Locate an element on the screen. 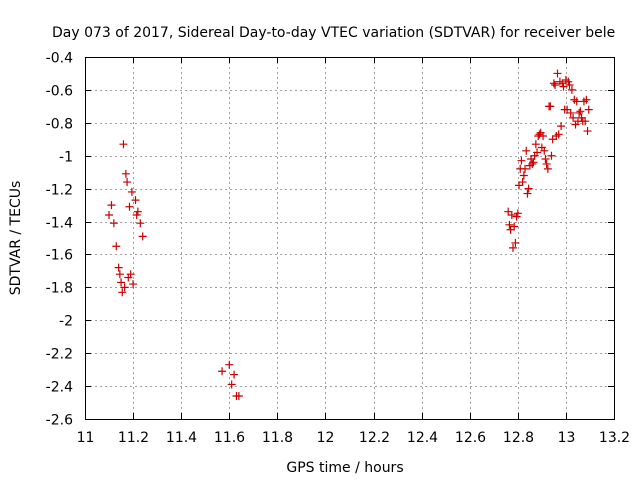 The image size is (640, 480). x-tick-label: 13.2 is located at coordinates (614, 438).